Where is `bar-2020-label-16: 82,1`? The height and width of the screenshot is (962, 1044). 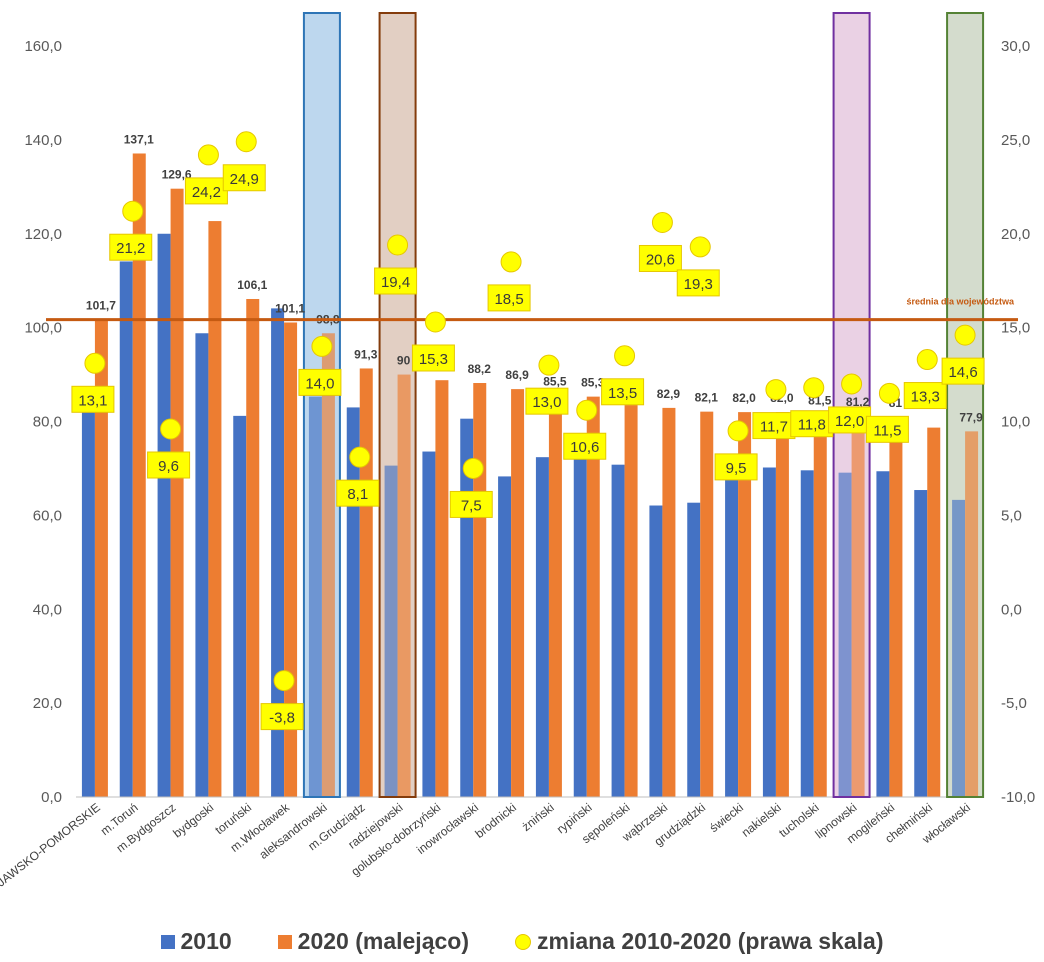
bar-2020-label-16: 82,1 is located at coordinates (707, 398).